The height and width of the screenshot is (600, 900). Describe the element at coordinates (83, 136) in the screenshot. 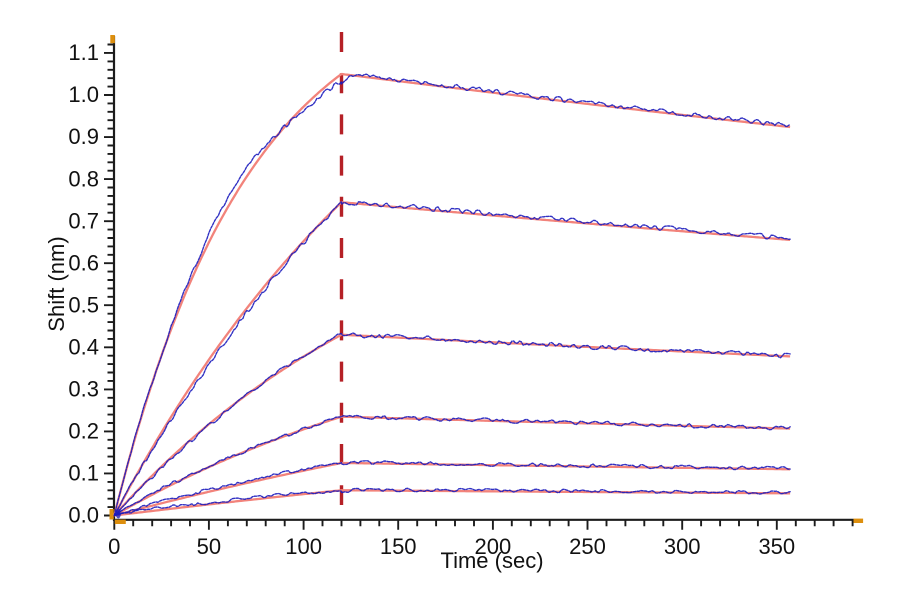

I see `svg-text: 0.9` at that location.